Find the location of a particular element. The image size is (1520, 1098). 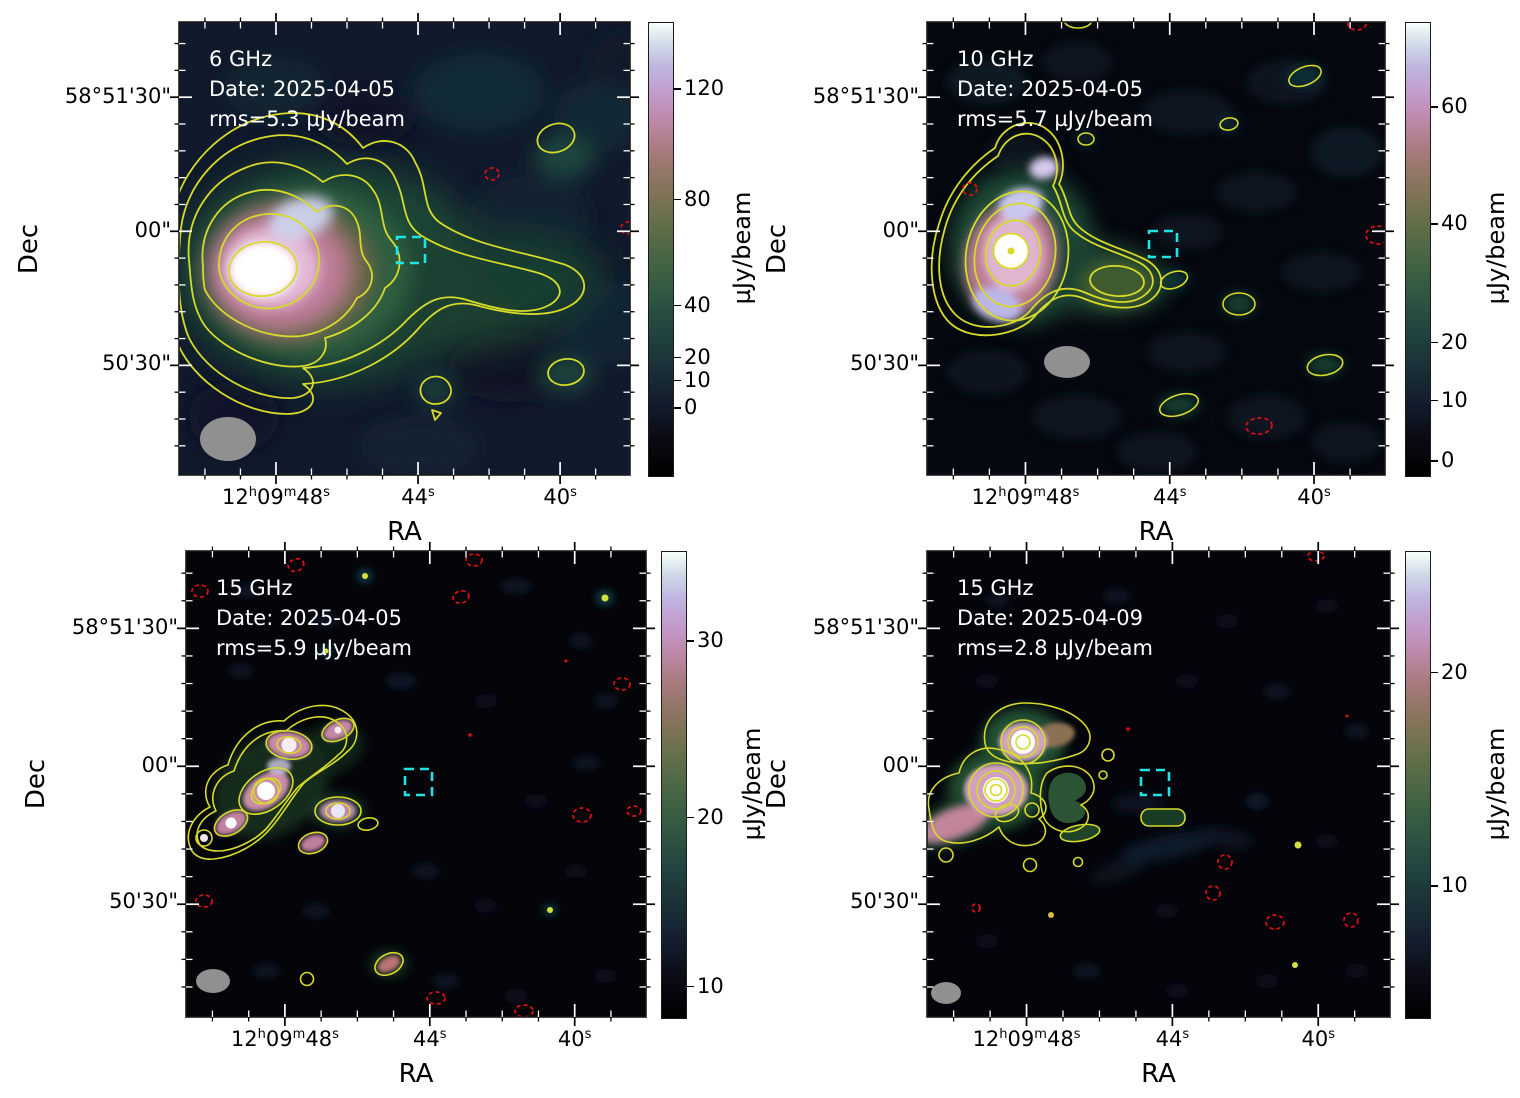

radio-map-6ghz is located at coordinates (404, 248).